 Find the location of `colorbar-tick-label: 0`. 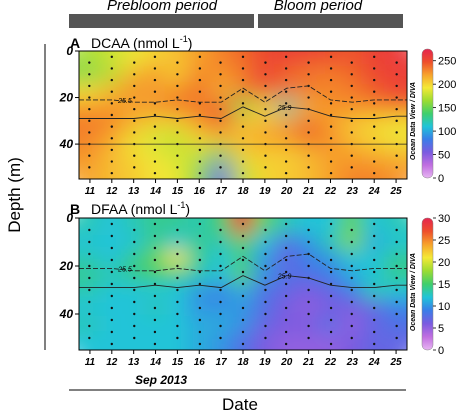

colorbar-tick-label: 0 is located at coordinates (441, 351).